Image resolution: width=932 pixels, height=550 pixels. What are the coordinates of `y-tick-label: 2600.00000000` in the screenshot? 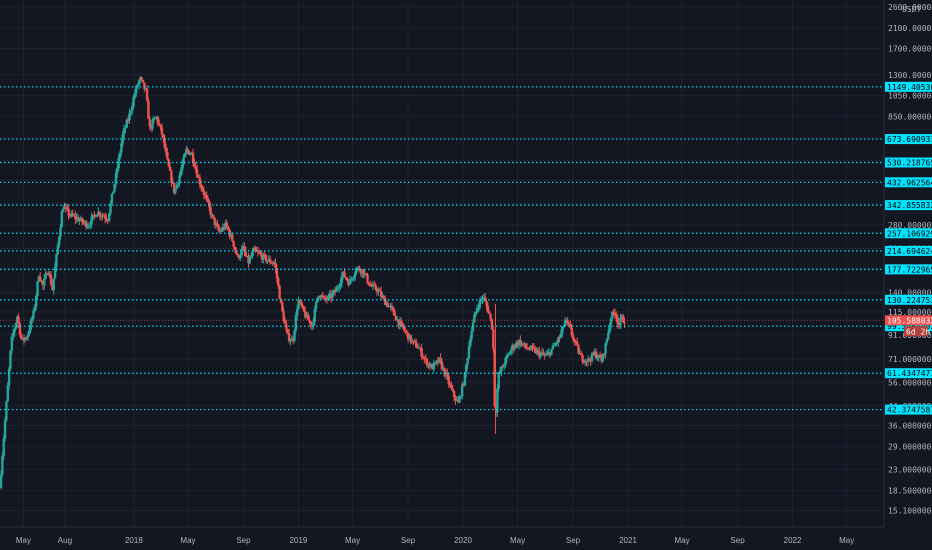 It's located at (910, 7).